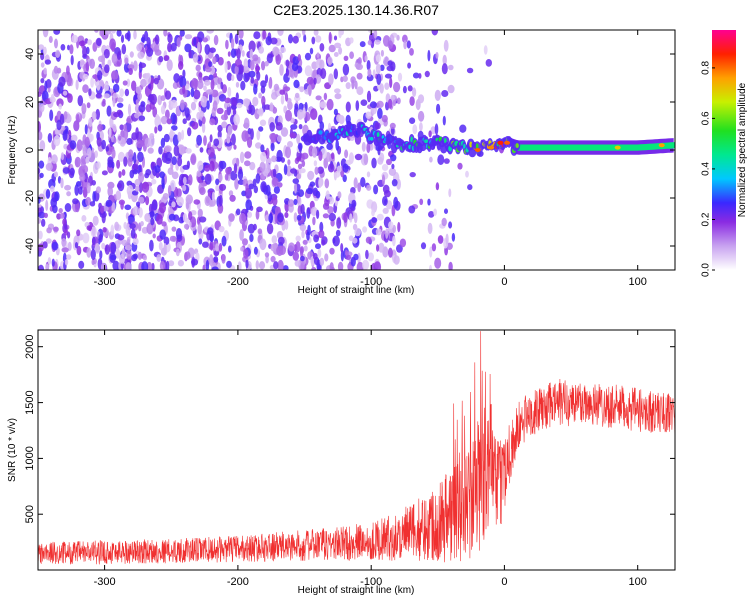 The width and height of the screenshot is (750, 600). I want to click on colorbar-tick-label: 0.2, so click(706, 219).